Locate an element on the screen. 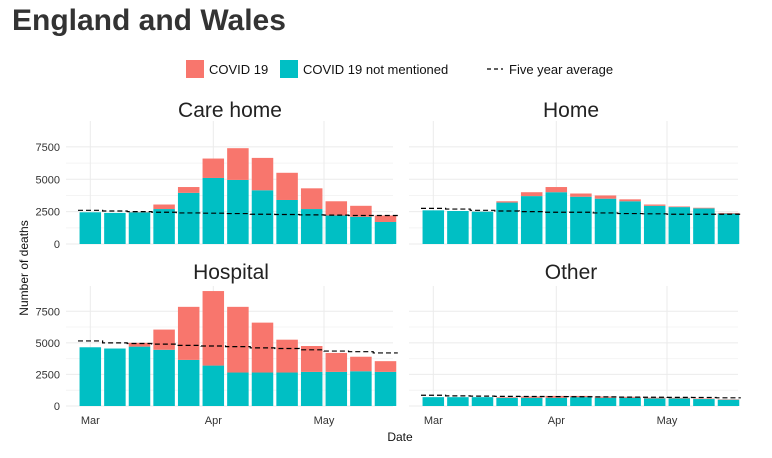 The height and width of the screenshot is (458, 772). panel-title: Home is located at coordinates (571, 110).